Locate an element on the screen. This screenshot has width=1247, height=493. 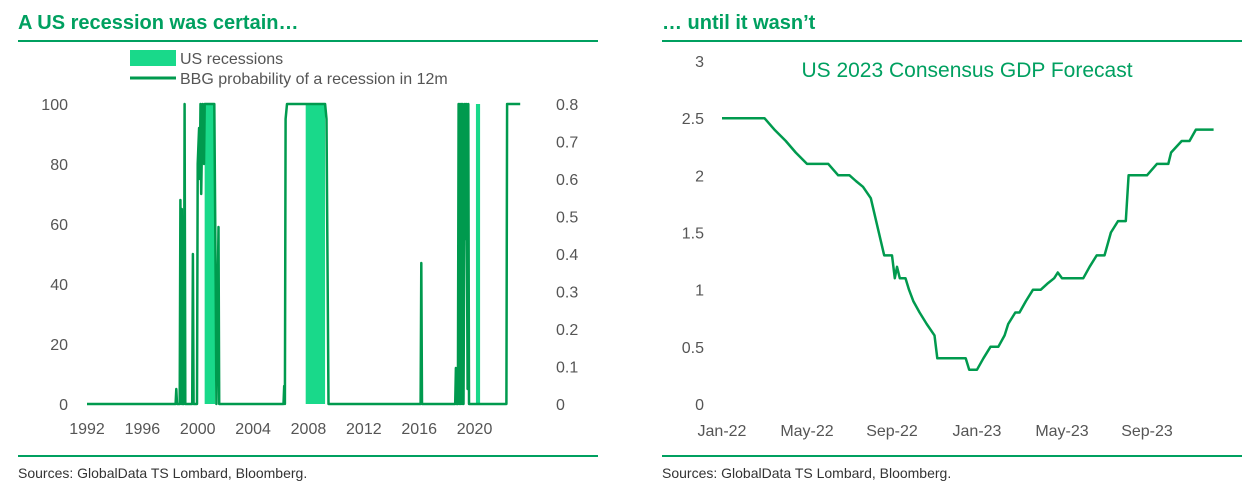
x-tick-label: 2000 is located at coordinates (198, 429).